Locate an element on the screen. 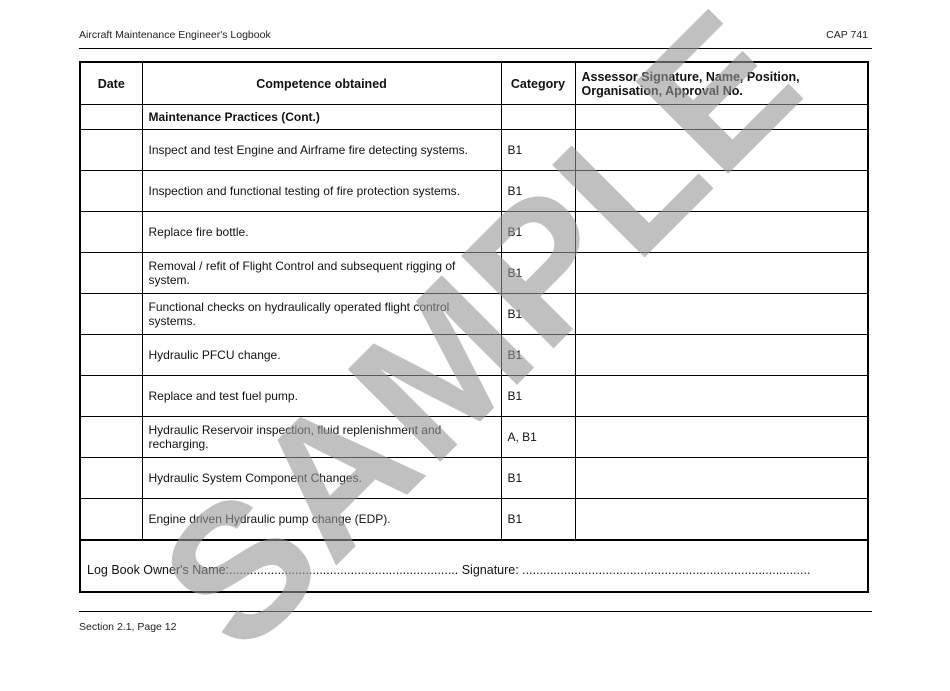 This screenshot has height=691, width=950. column-header-competence: Competence obtained is located at coordinates (321, 83).